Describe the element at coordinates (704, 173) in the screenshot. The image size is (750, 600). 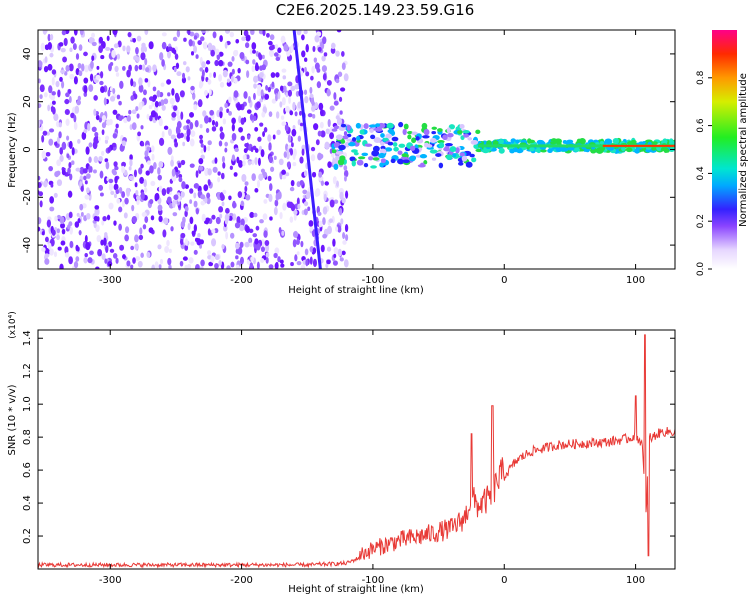
I see `colorbar-ticks: 0.0 0.2 0.4 0.6 0.8` at that location.